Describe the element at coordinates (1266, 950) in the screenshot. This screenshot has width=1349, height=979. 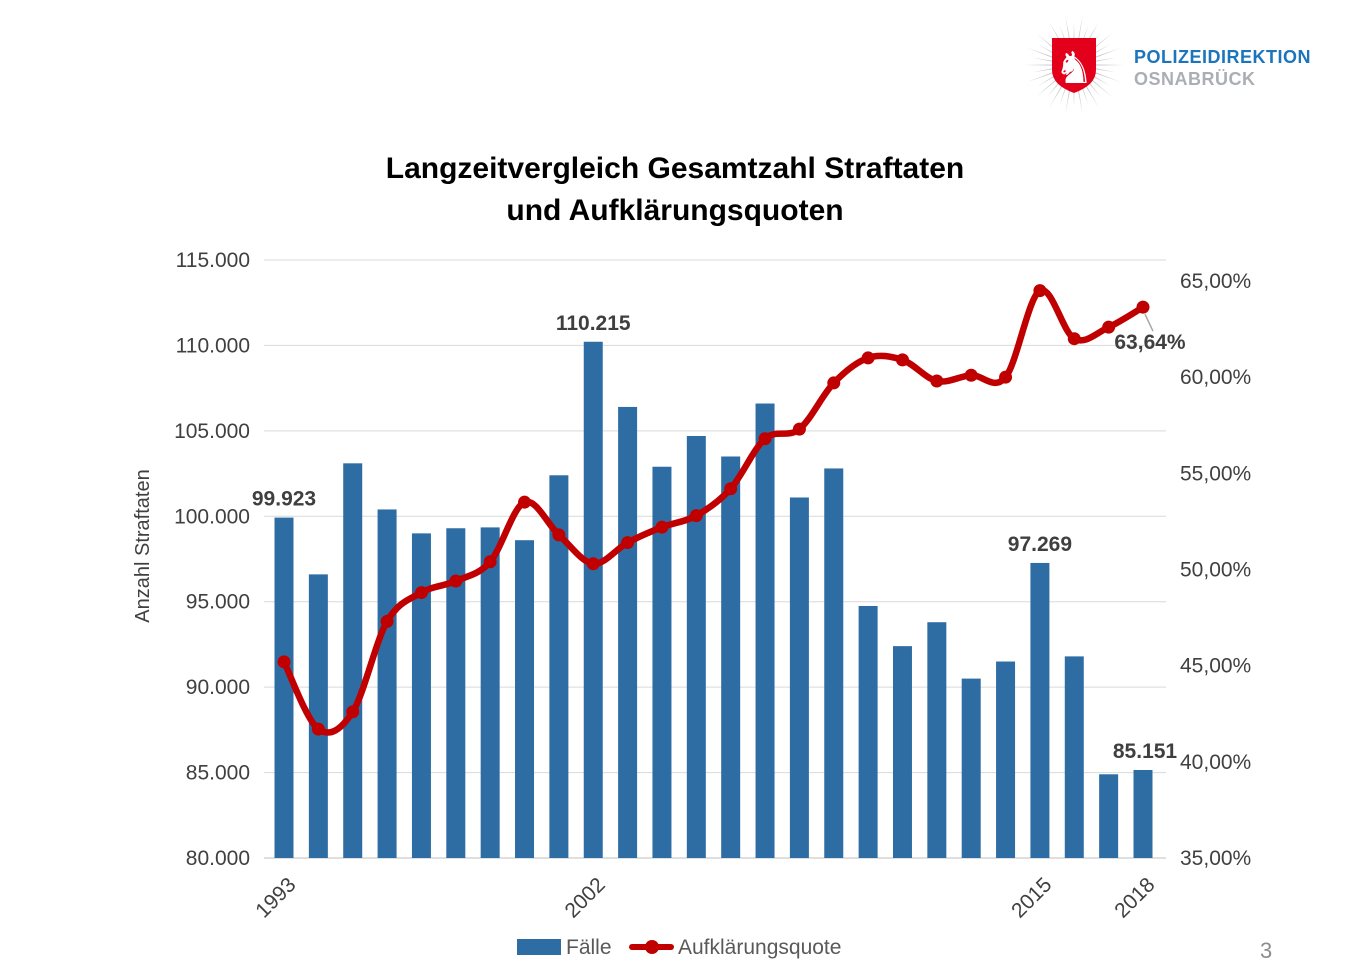
I see `page-number: 3` at that location.